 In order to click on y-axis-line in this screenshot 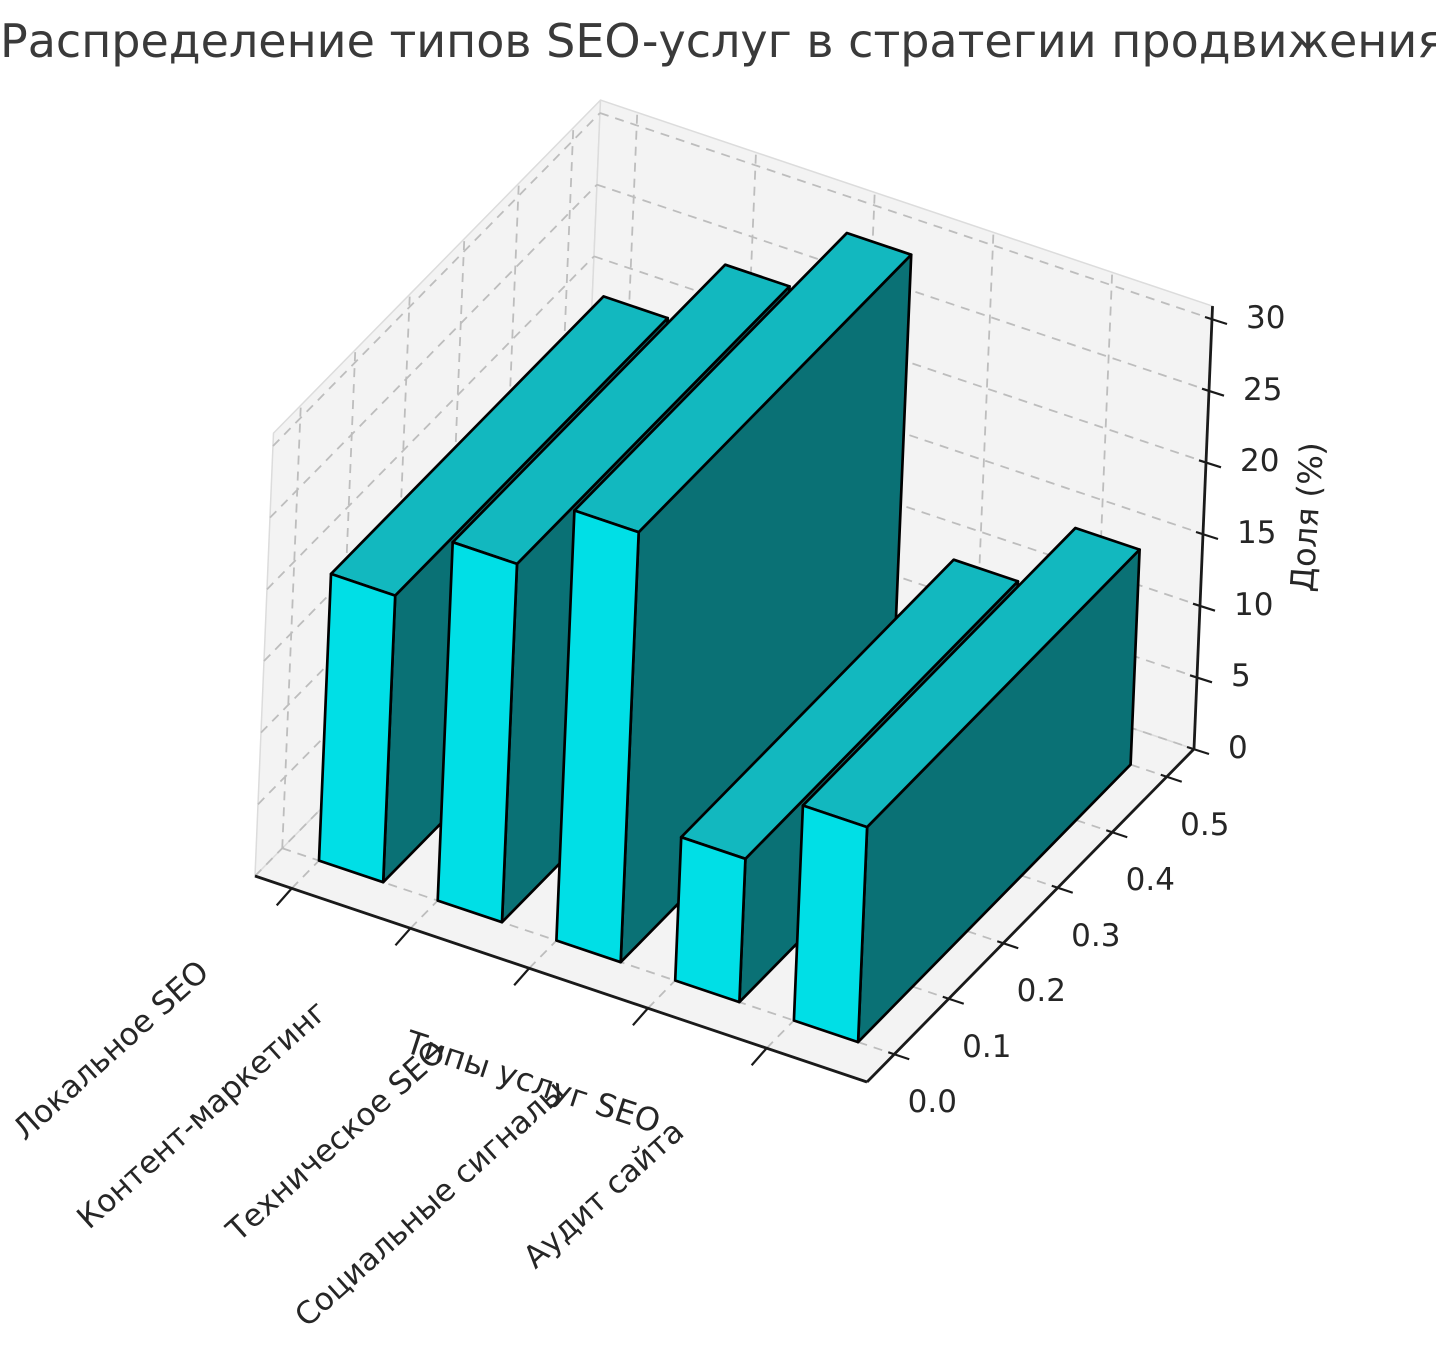, I will do `click(1030, 915)`.